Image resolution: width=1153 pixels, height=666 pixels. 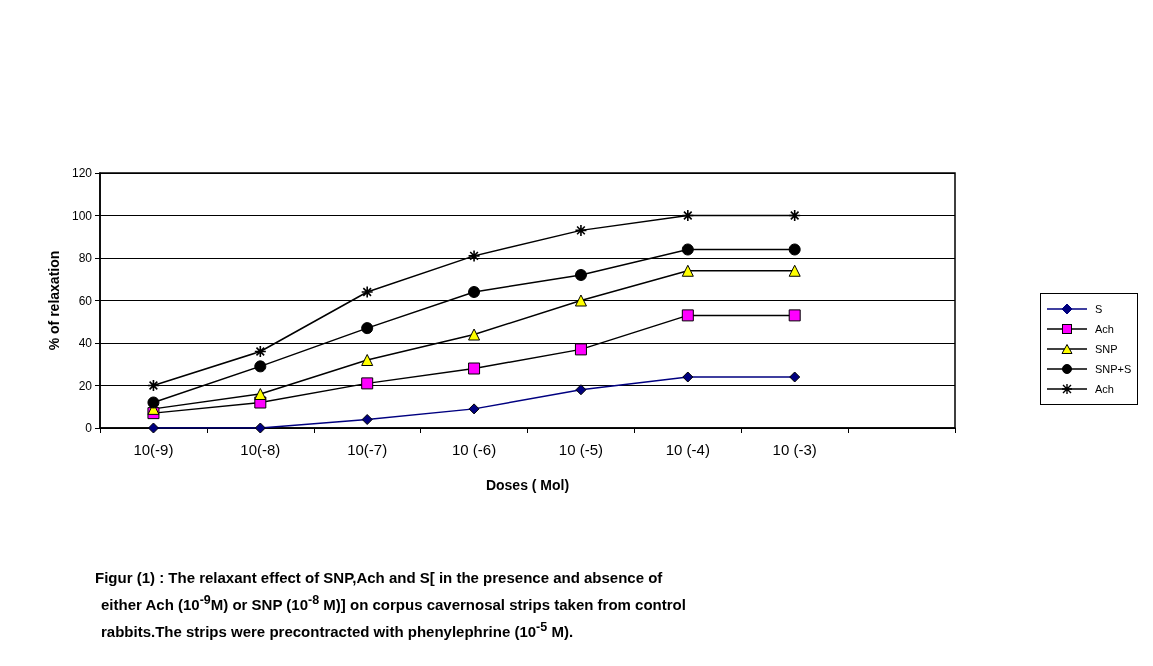 I want to click on x-axis-title: Doses ( Mol), so click(x=527, y=485).